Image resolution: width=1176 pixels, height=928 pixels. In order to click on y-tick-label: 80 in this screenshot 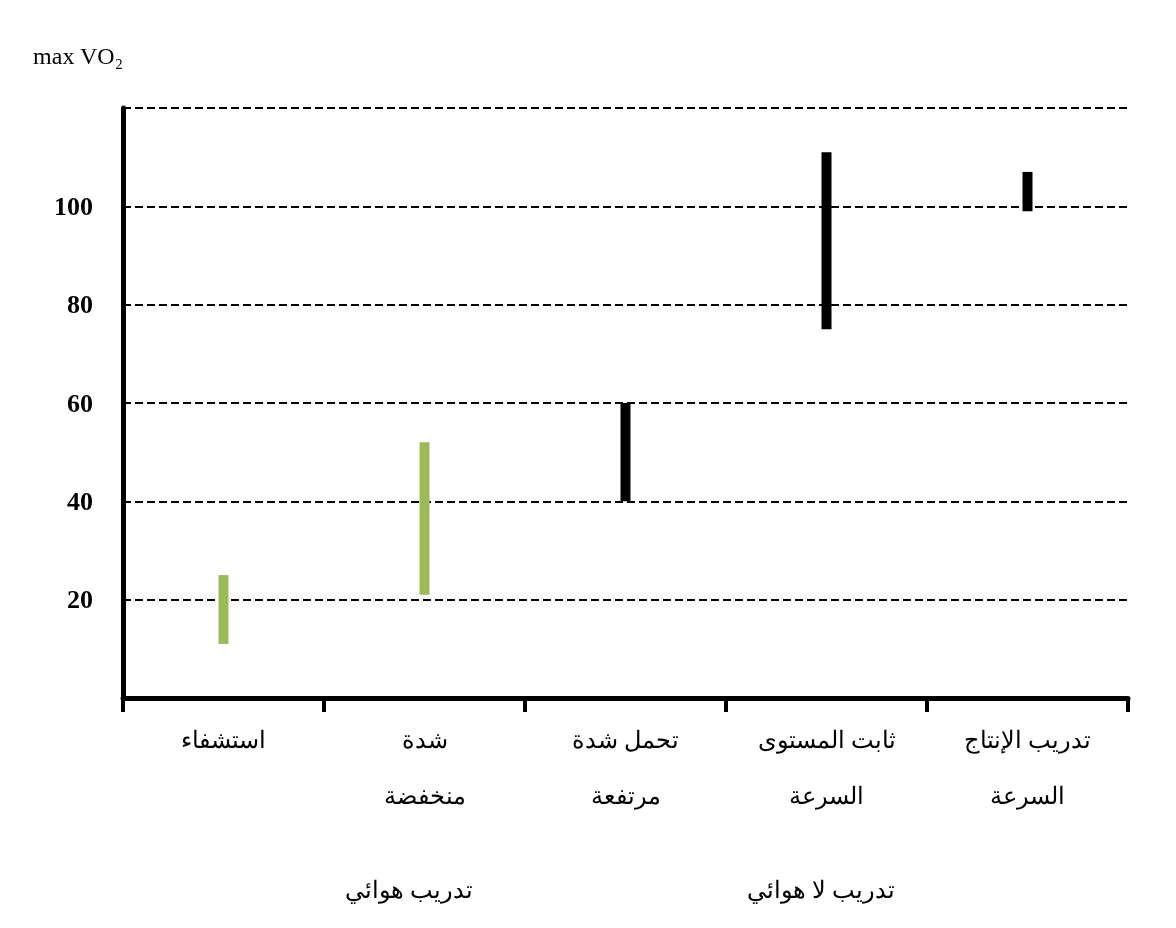, I will do `click(80, 305)`.